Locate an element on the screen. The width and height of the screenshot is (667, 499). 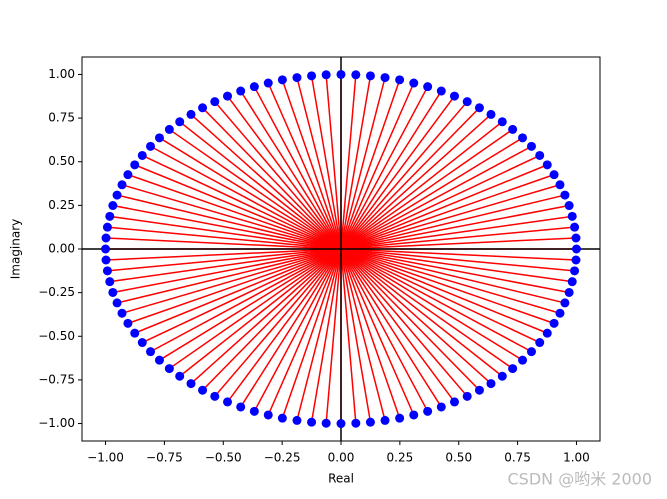
x-tick-label: 0.00 is located at coordinates (341, 458).